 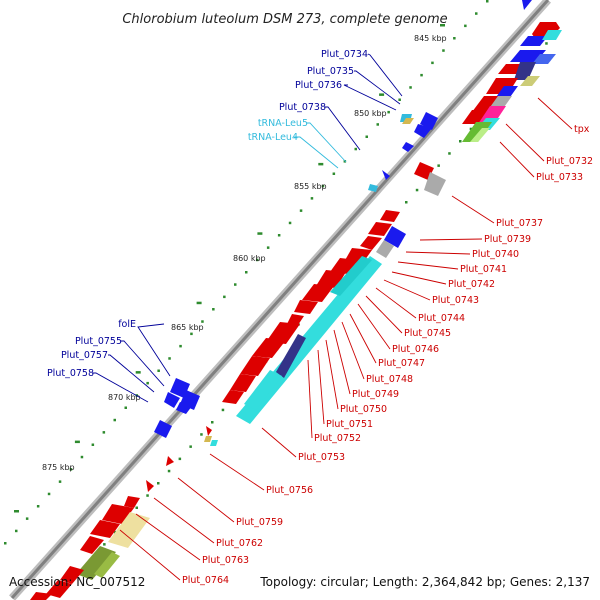 What do you see at coordinates (471, 284) in the screenshot?
I see `gene-label: Plut_0742` at bounding box center [471, 284].